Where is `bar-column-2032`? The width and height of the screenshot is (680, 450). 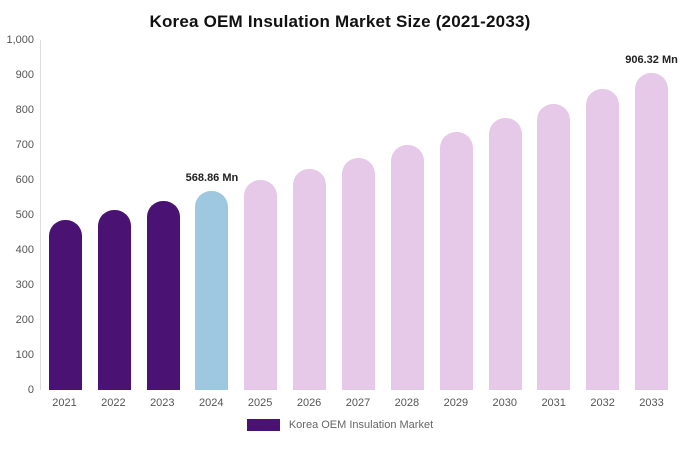
bar-column-2032 is located at coordinates (602, 215).